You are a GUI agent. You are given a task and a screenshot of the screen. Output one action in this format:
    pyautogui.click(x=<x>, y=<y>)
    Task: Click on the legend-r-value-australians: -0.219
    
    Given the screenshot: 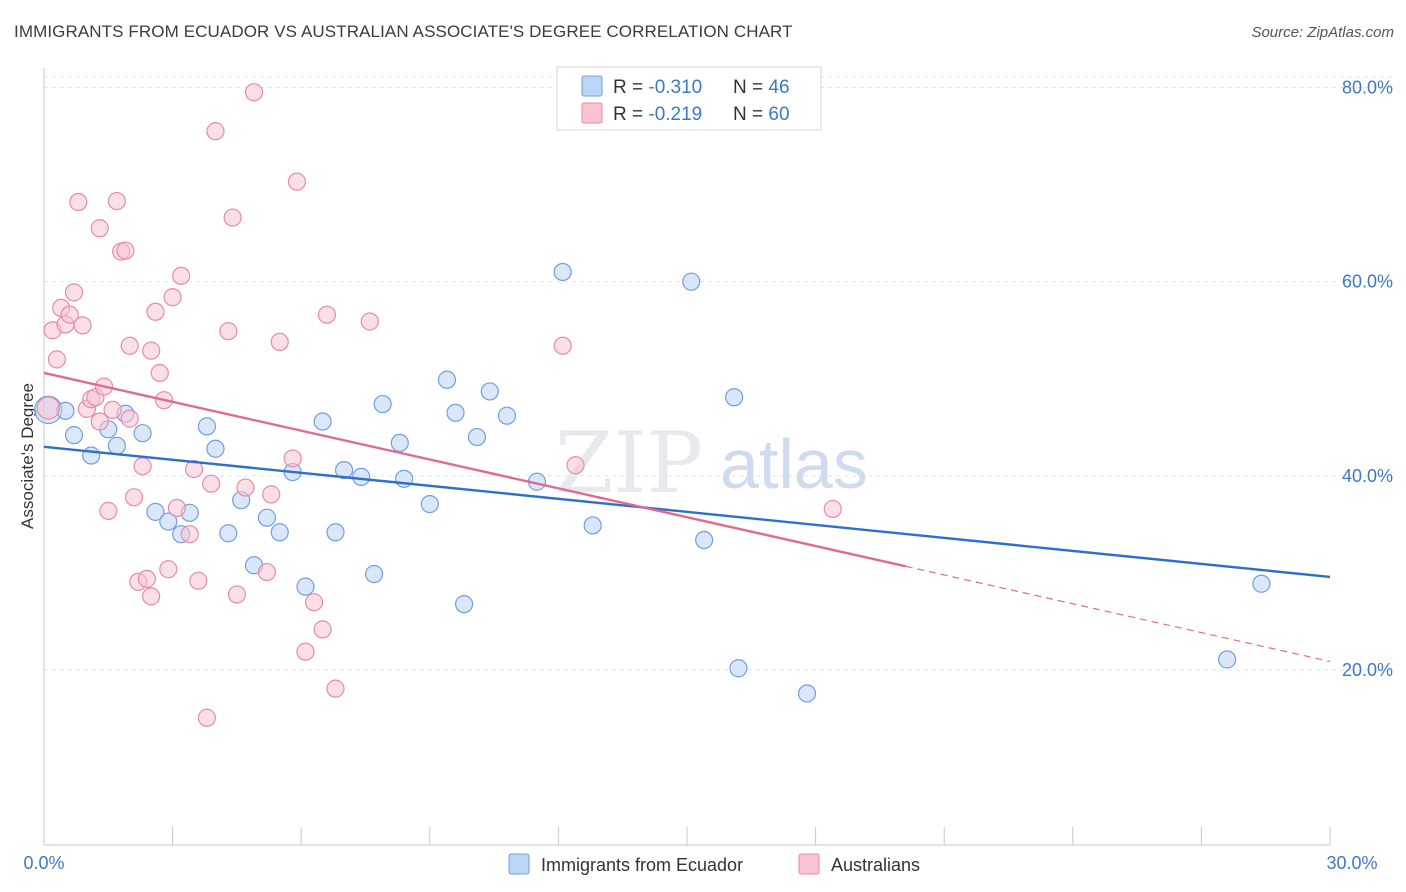 What is the action you would take?
    pyautogui.click(x=675, y=114)
    